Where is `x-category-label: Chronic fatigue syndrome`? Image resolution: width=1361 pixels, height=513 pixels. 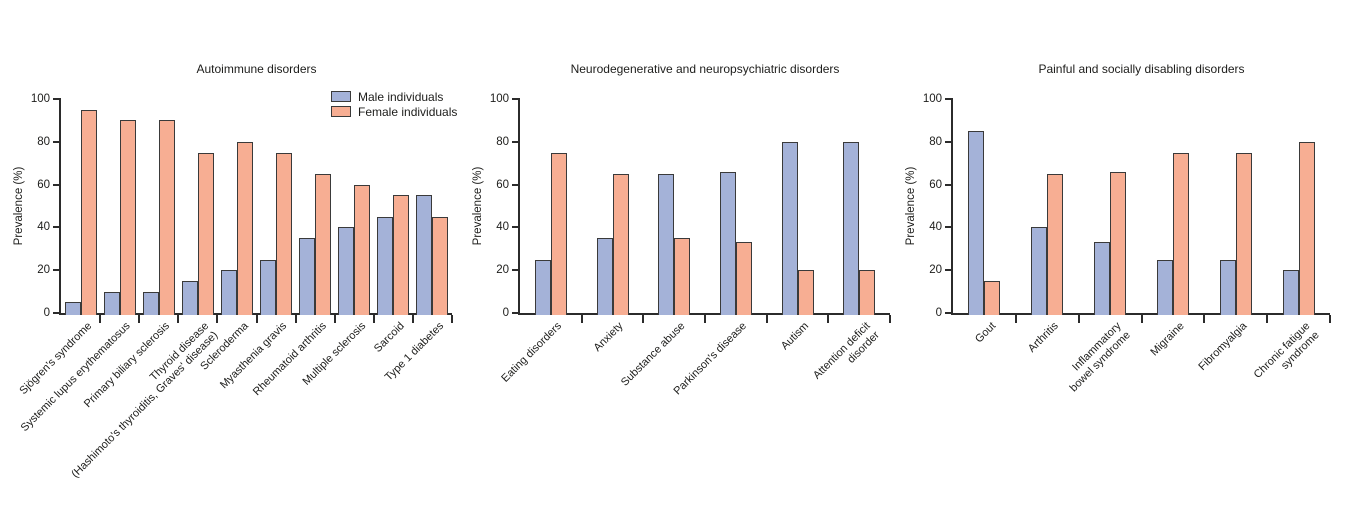 x-category-label: Chronic fatigue syndrome is located at coordinates (1286, 355).